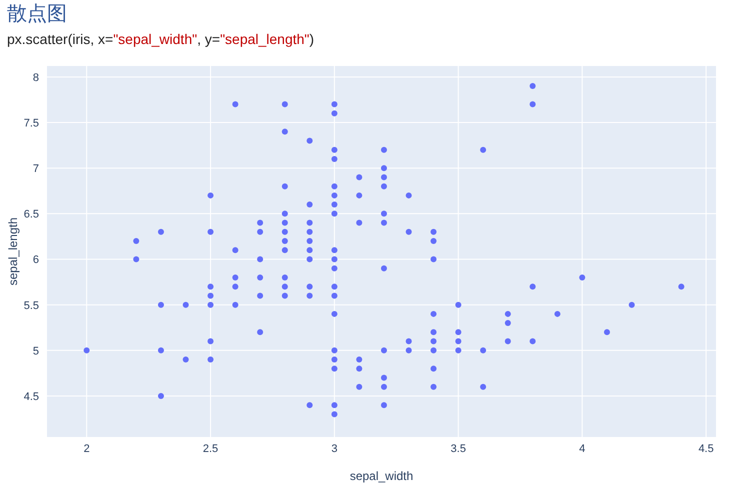 This screenshot has height=490, width=738. I want to click on x-tick-label: 2.5, so click(210, 449).